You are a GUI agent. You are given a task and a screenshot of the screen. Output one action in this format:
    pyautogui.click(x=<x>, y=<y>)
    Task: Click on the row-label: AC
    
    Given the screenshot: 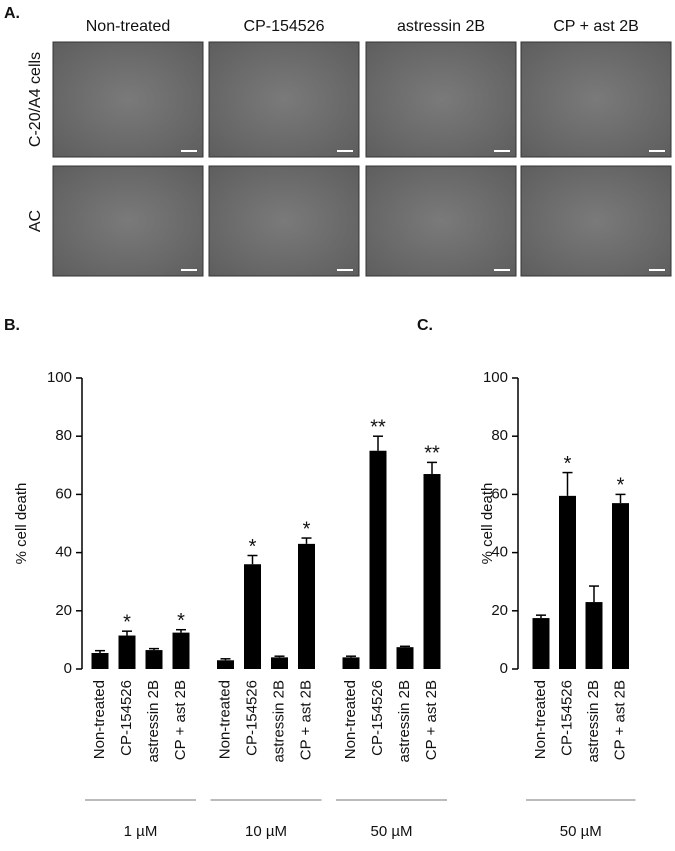 What is the action you would take?
    pyautogui.click(x=35, y=221)
    